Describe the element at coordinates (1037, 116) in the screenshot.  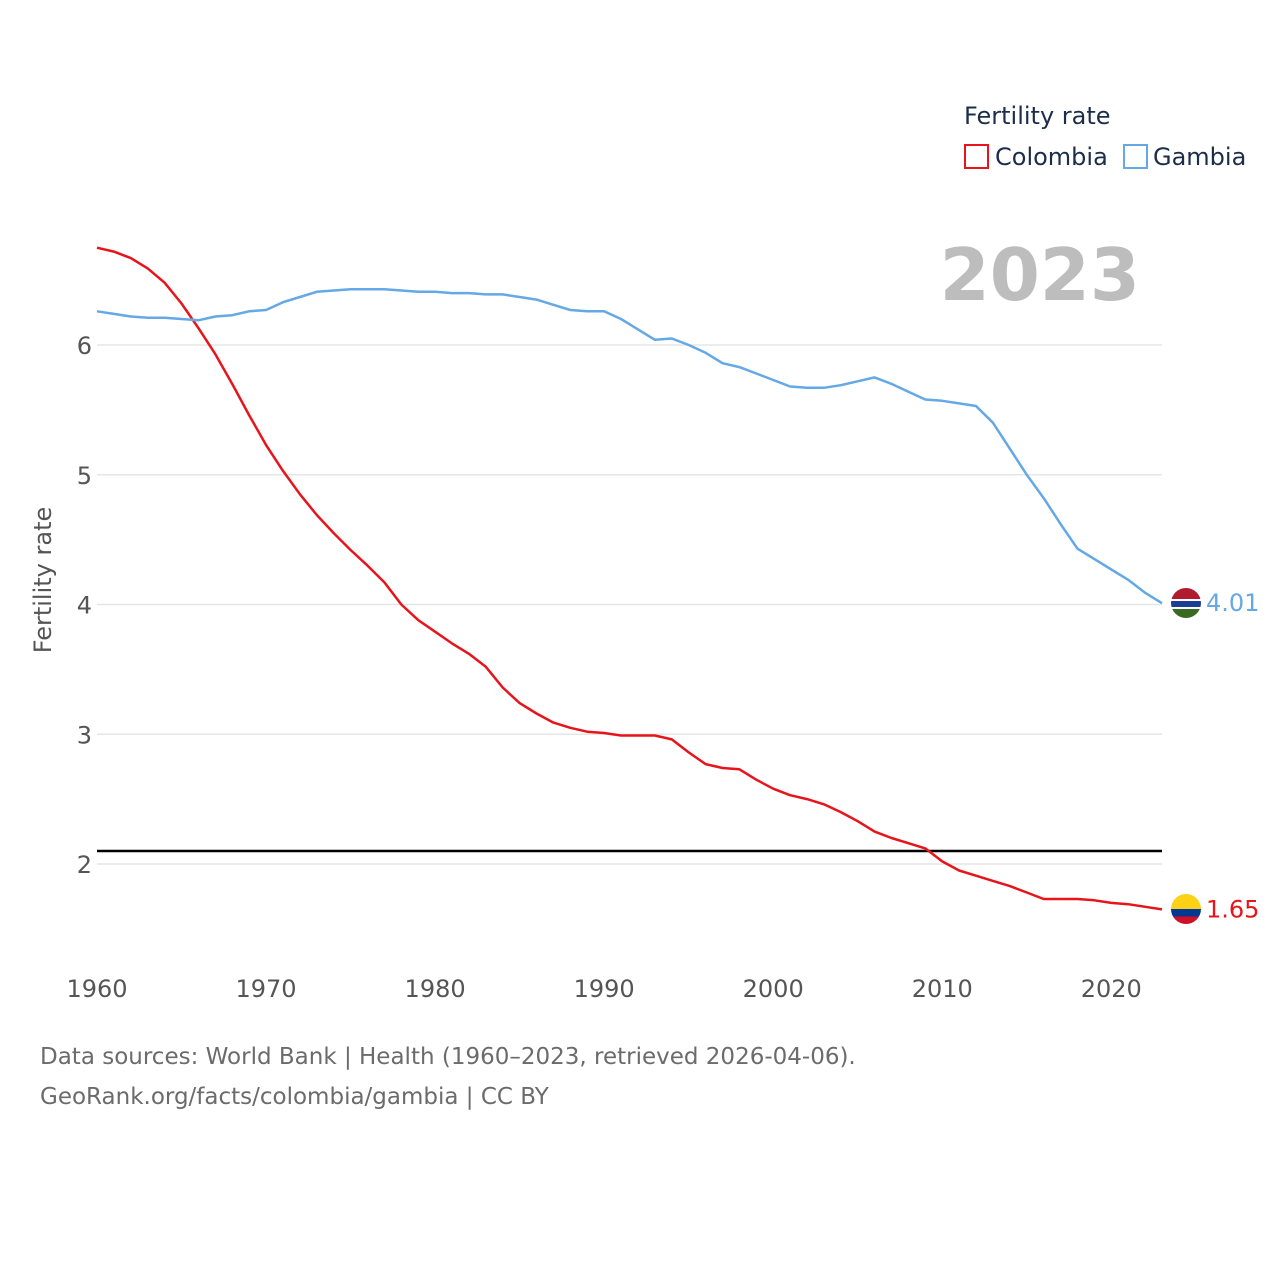
I see `legend-title: Fertility rate` at that location.